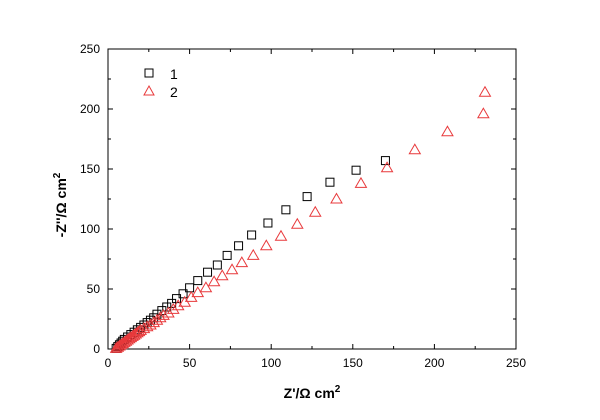 The width and height of the screenshot is (600, 420). What do you see at coordinates (174, 92) in the screenshot?
I see `legend-label-2: 2` at bounding box center [174, 92].